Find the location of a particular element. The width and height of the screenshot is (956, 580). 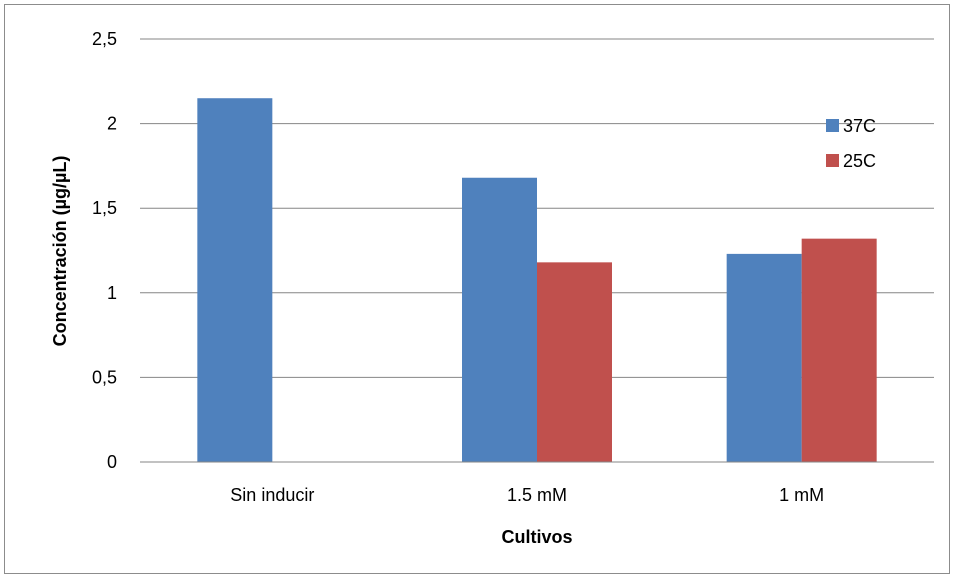

y-tick-label: 2,5 is located at coordinates (104, 39).